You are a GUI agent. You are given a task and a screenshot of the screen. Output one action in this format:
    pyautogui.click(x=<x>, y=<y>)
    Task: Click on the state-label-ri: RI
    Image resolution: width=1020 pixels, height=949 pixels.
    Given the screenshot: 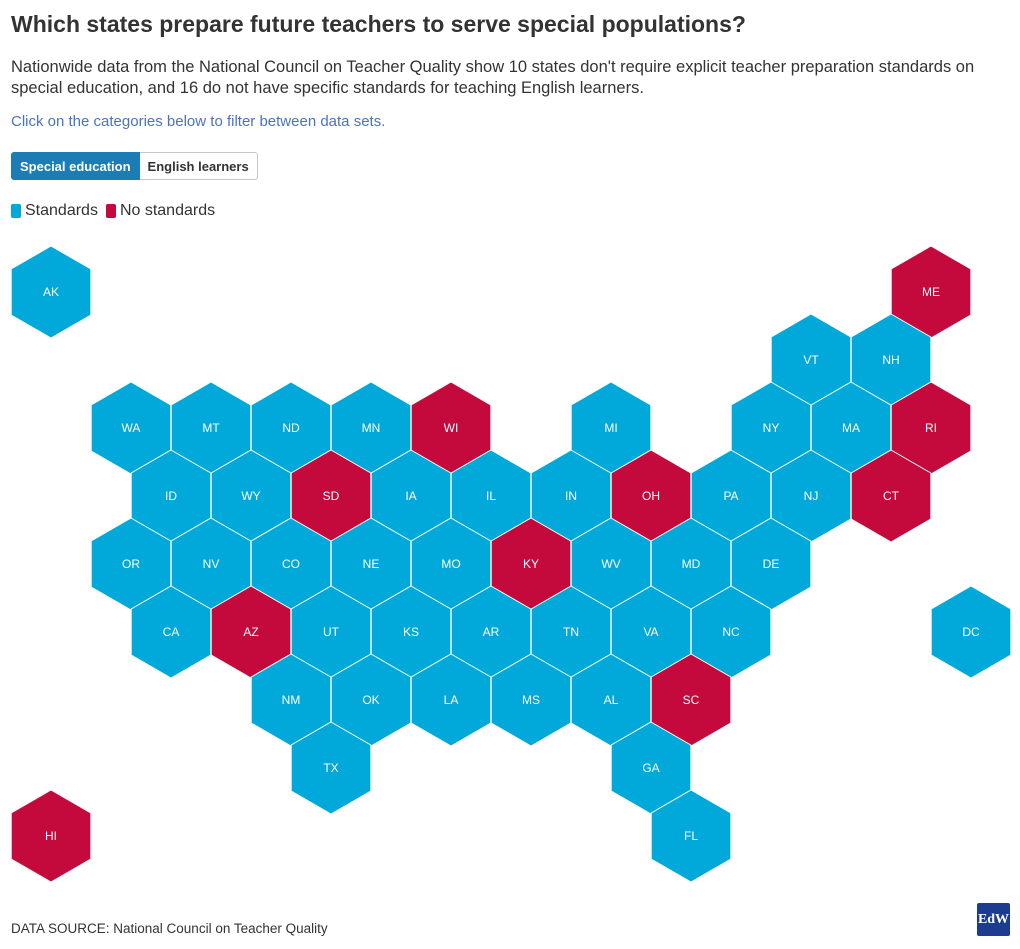 What is the action you would take?
    pyautogui.click(x=931, y=428)
    